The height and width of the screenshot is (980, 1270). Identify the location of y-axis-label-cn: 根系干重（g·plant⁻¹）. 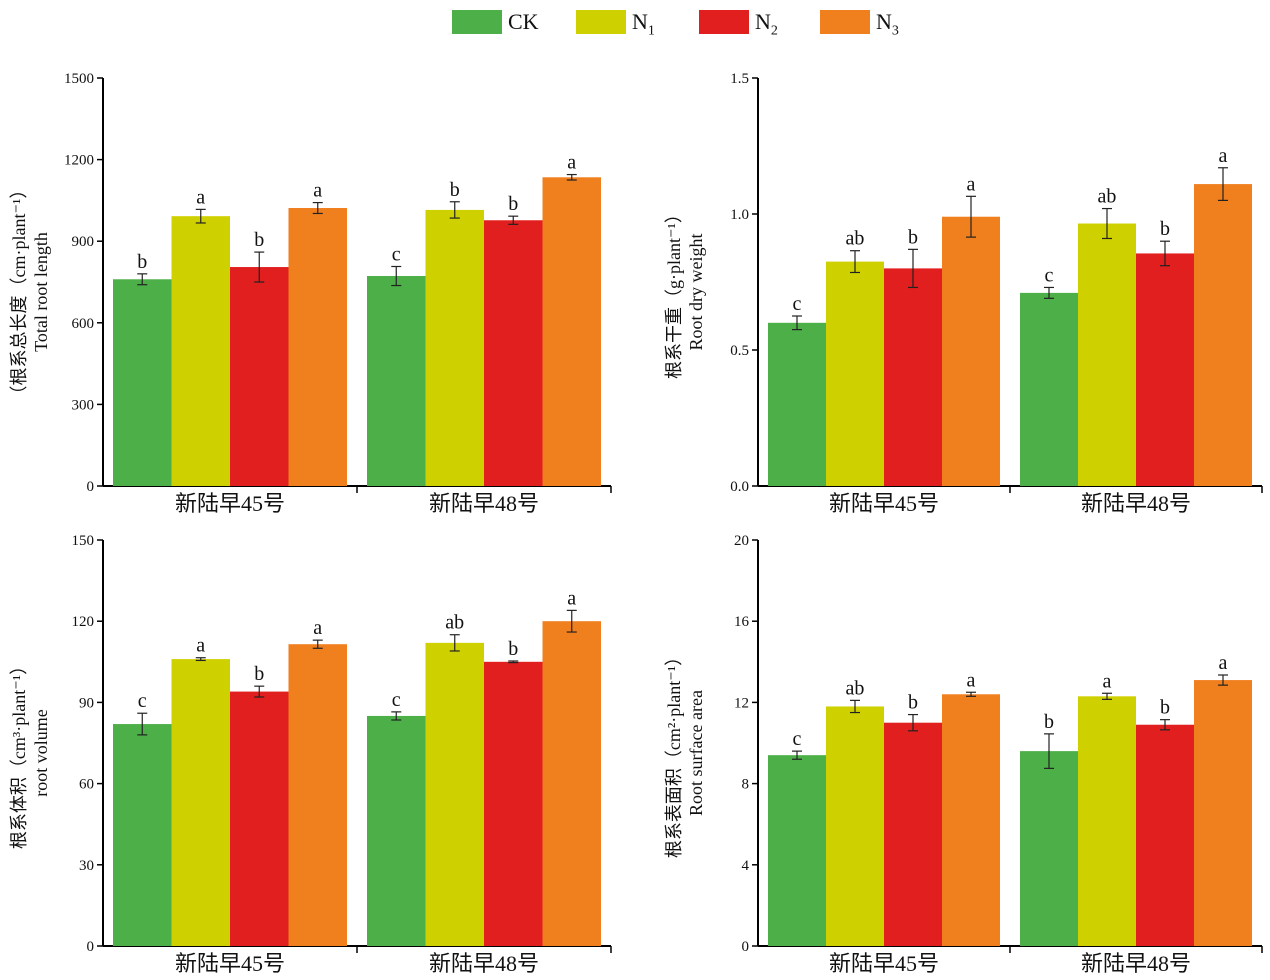
(674, 292).